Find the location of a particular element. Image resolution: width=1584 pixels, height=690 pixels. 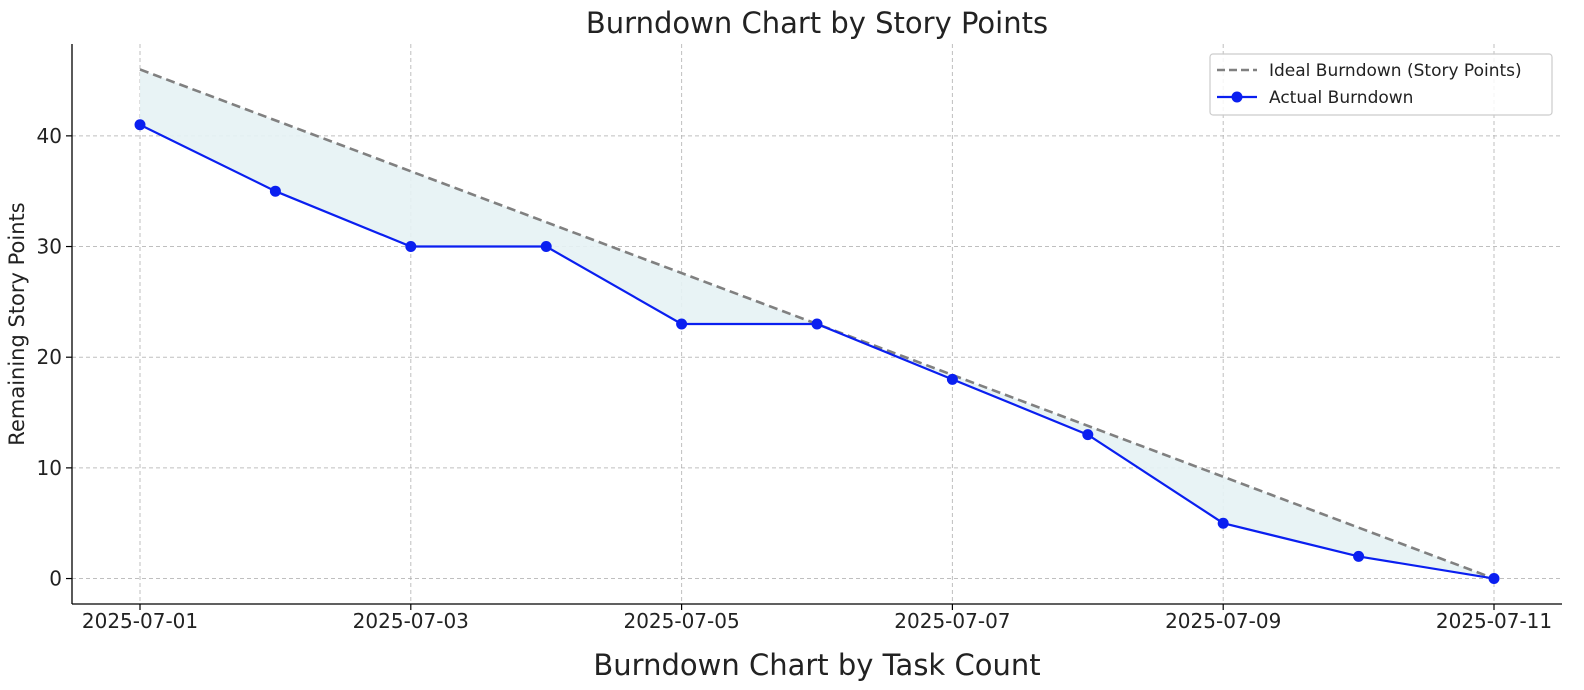

y-axis-label: Remaining Story Points is located at coordinates (17, 323).